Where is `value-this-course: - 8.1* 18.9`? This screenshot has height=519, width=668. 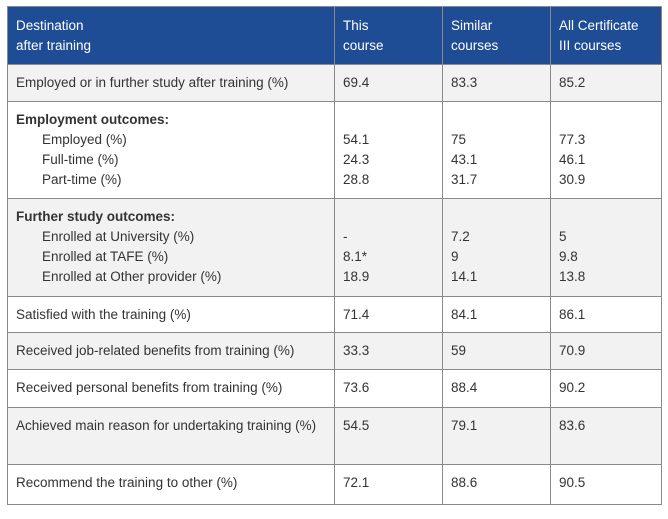
value-this-course: - 8.1* 18.9 is located at coordinates (388, 247).